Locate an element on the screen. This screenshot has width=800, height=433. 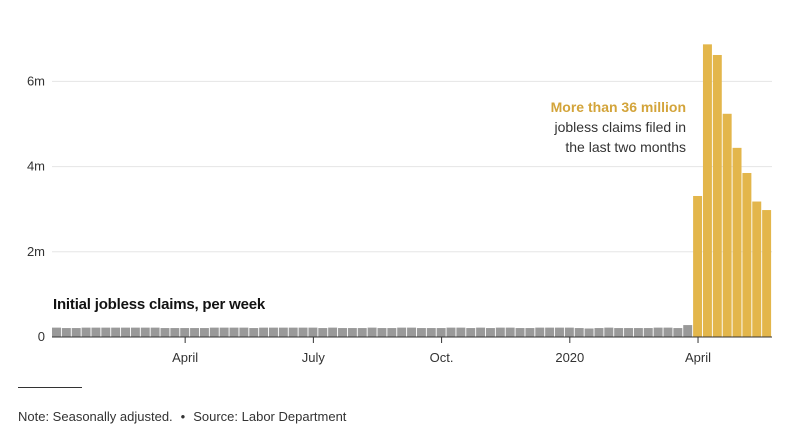
footer-source: Source: Labor Department is located at coordinates (270, 416).